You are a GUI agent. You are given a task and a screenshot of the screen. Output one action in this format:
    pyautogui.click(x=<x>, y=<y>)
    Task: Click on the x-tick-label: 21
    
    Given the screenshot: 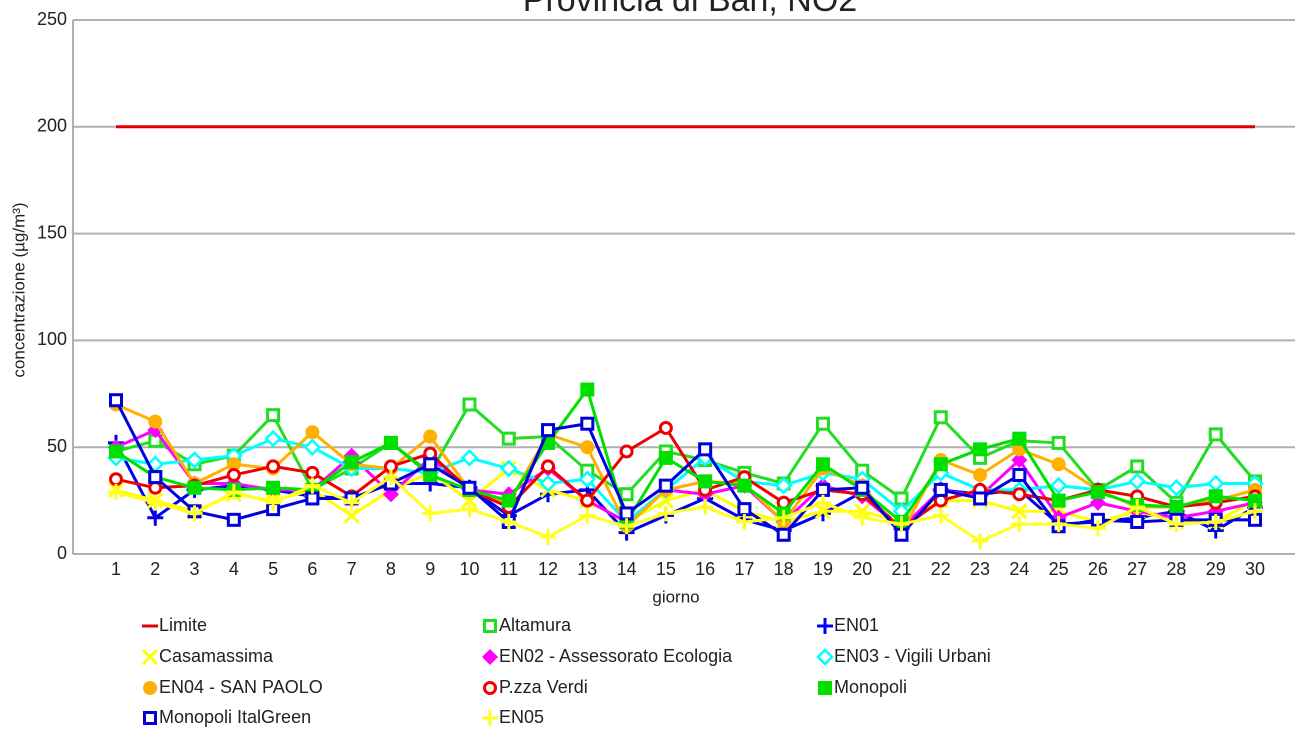 What is the action you would take?
    pyautogui.click(x=902, y=569)
    